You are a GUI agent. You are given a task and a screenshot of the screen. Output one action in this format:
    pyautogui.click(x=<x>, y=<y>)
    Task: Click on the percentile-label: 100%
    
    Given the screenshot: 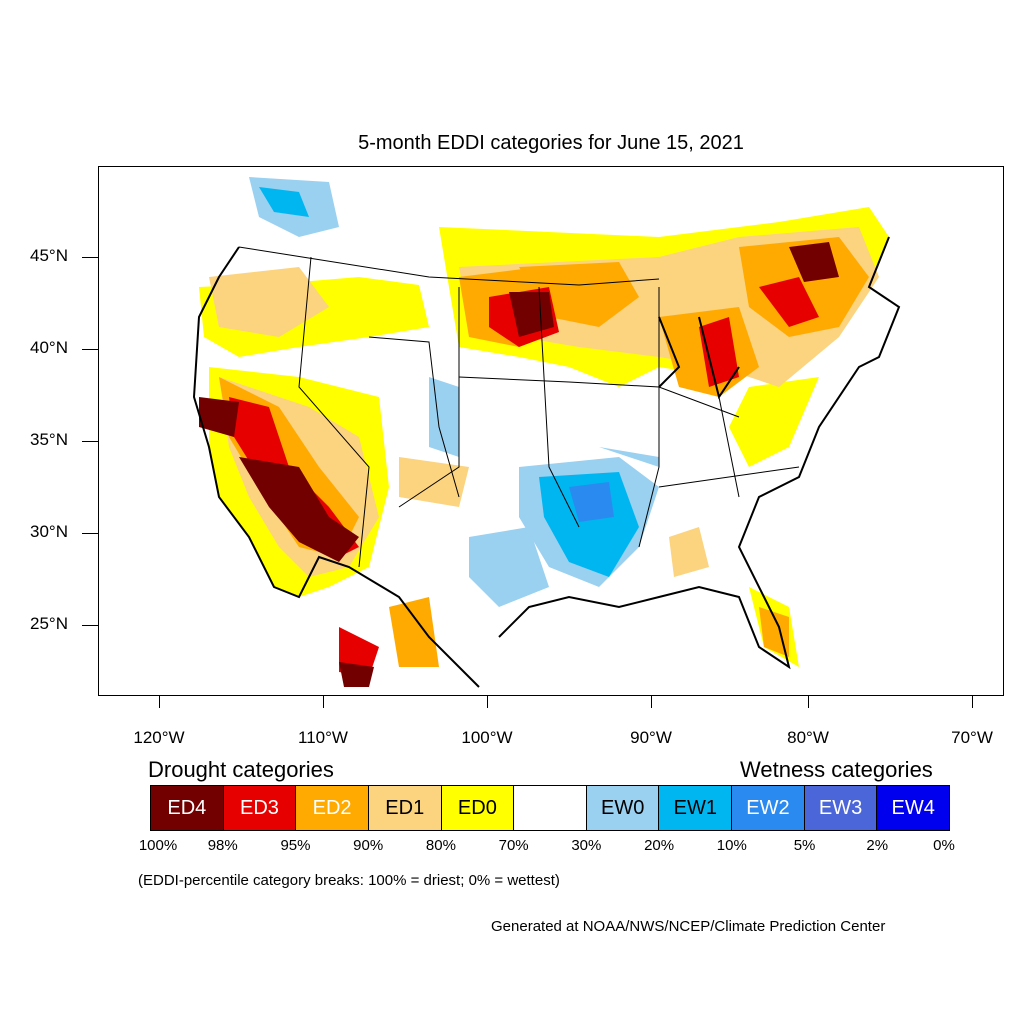 What is the action you would take?
    pyautogui.click(x=158, y=845)
    